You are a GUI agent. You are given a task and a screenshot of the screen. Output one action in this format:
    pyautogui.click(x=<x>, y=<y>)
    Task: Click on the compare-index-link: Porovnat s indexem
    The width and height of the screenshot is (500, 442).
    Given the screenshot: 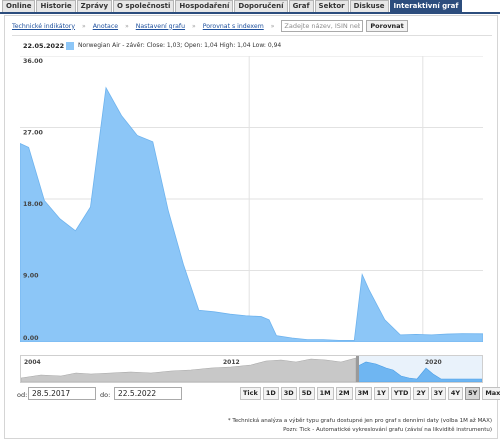 What is the action you would take?
    pyautogui.click(x=233, y=26)
    